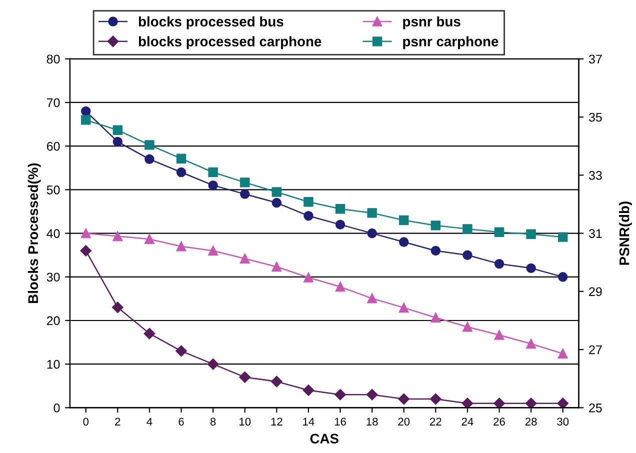 This screenshot has width=636, height=453. I want to click on y-tick-label: 10, so click(53, 364).